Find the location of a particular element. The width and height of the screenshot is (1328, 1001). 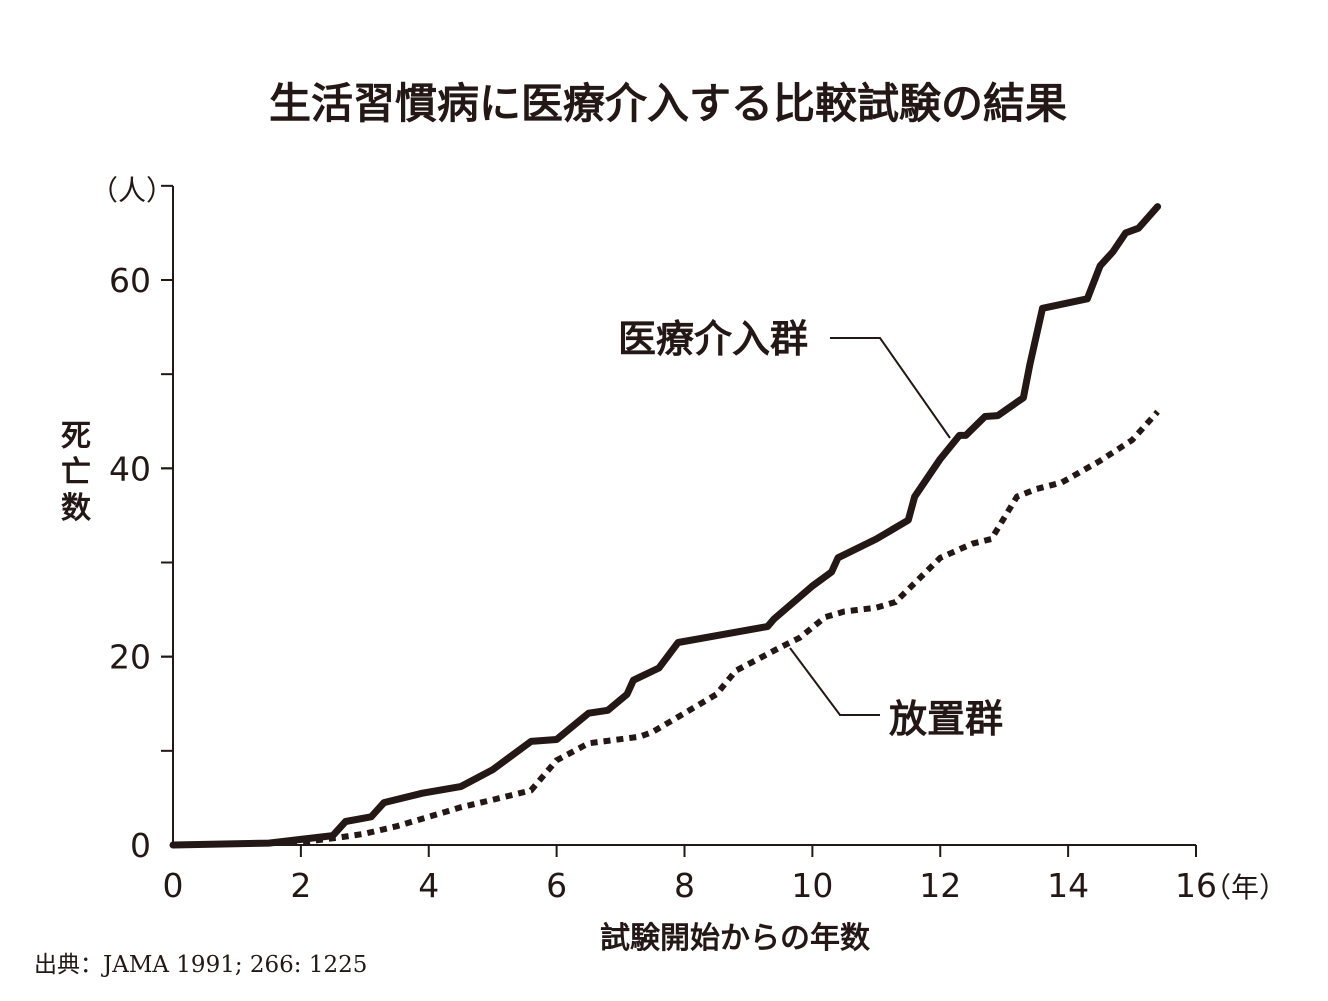

x-tick-label: 8 is located at coordinates (684, 885).